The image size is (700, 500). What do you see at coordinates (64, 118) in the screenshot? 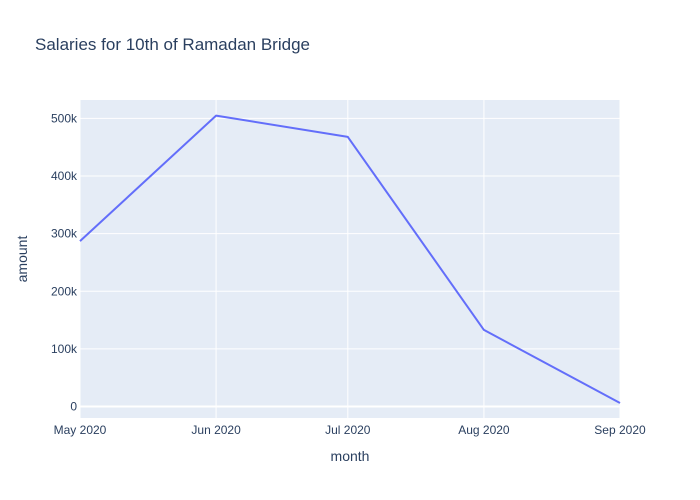
I see `y-tick-label: 500k` at bounding box center [64, 118].